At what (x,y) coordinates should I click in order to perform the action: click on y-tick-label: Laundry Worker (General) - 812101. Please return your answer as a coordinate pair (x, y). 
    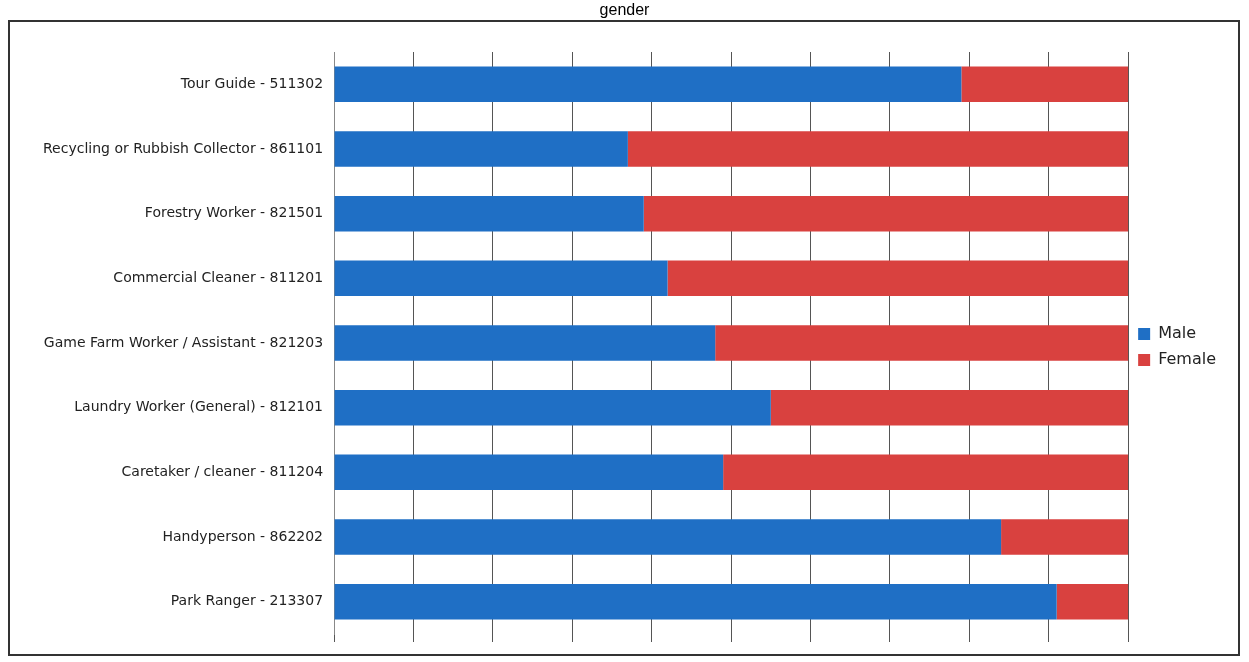
    Looking at the image, I should click on (199, 406).